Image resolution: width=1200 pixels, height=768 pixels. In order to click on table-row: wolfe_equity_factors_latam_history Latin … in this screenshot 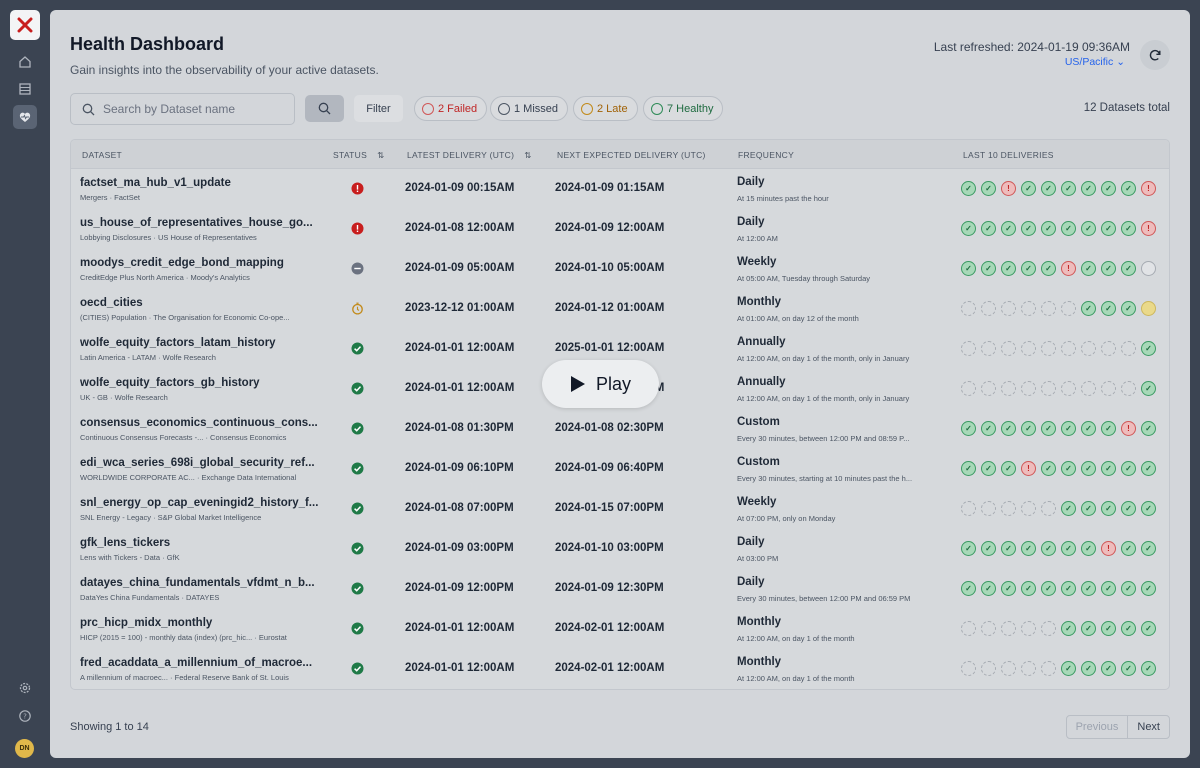, I will do `click(620, 349)`.